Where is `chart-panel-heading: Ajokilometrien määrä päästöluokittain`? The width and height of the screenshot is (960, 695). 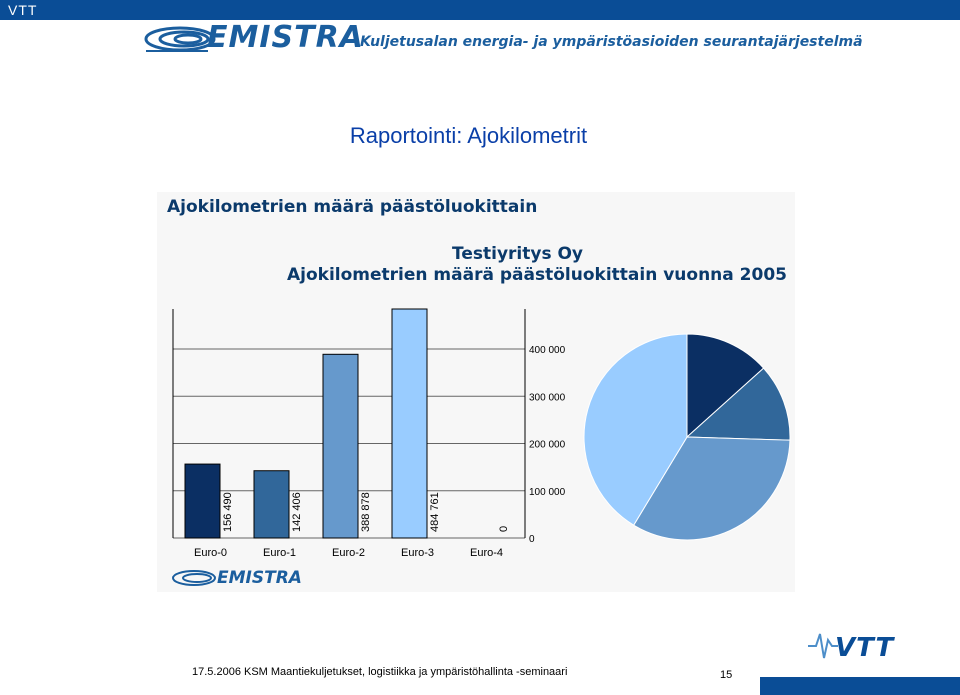
chart-panel-heading: Ajokilometrien määrä päästöluokittain is located at coordinates (352, 207).